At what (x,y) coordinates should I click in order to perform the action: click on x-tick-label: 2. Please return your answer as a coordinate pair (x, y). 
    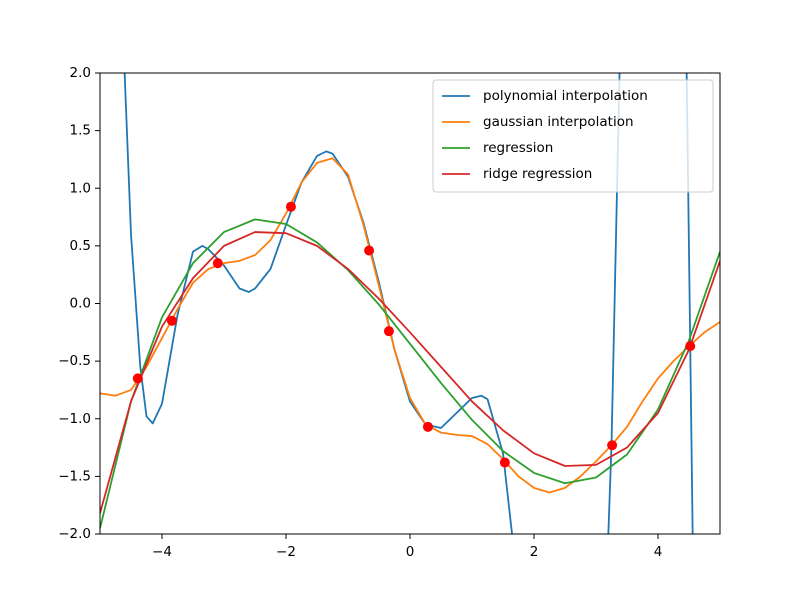
    Looking at the image, I should click on (534, 552).